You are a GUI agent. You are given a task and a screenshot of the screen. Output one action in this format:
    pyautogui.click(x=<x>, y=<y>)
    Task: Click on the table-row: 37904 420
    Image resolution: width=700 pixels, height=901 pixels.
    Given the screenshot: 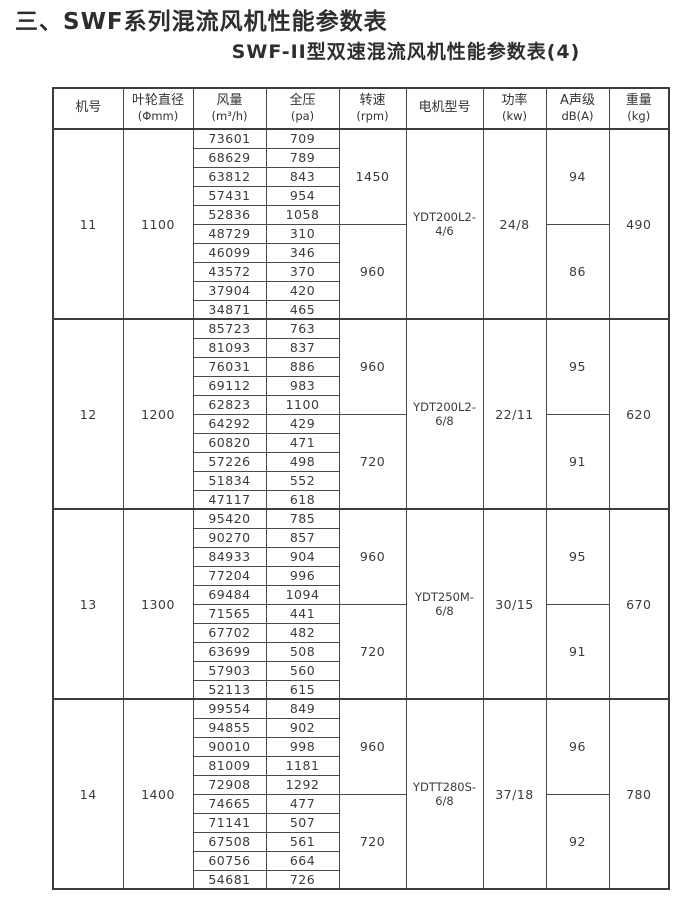 What is the action you would take?
    pyautogui.click(x=361, y=290)
    